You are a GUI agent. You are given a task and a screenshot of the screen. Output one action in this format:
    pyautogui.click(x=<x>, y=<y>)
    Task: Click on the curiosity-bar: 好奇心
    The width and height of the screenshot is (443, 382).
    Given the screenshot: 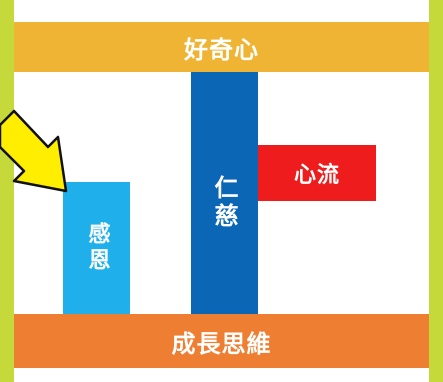 What is the action you would take?
    pyautogui.click(x=221, y=47)
    